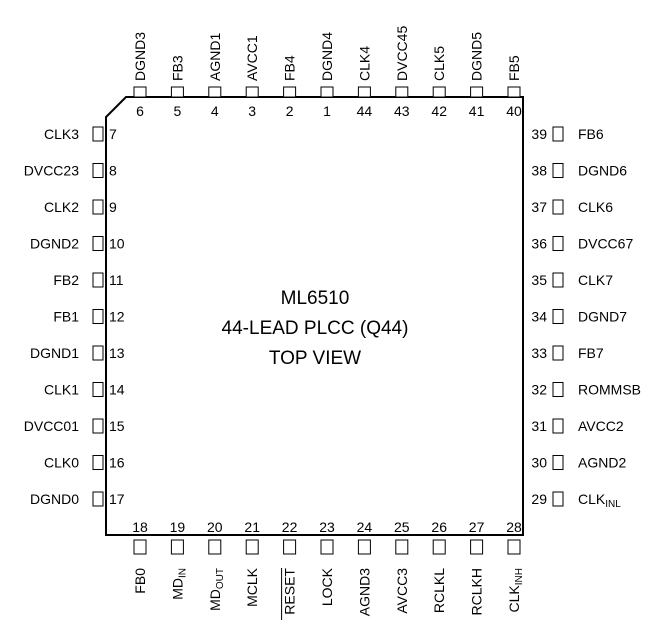 The height and width of the screenshot is (635, 655). I want to click on pin-number-1: 1, so click(327, 111).